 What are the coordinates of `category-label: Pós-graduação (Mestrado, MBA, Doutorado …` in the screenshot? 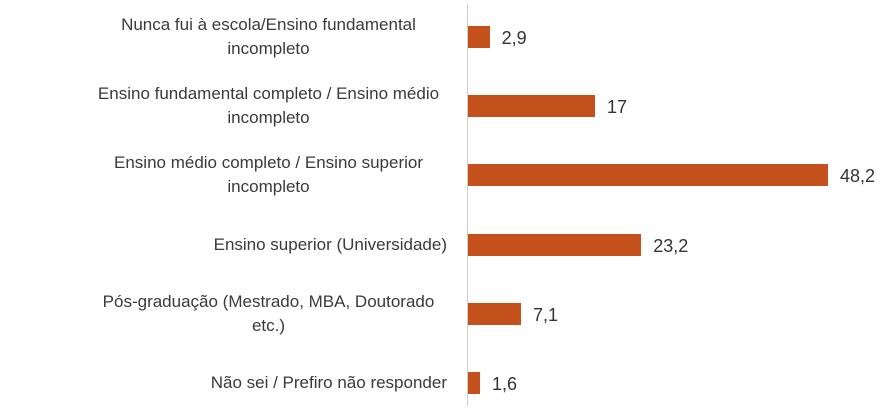 It's located at (268, 313).